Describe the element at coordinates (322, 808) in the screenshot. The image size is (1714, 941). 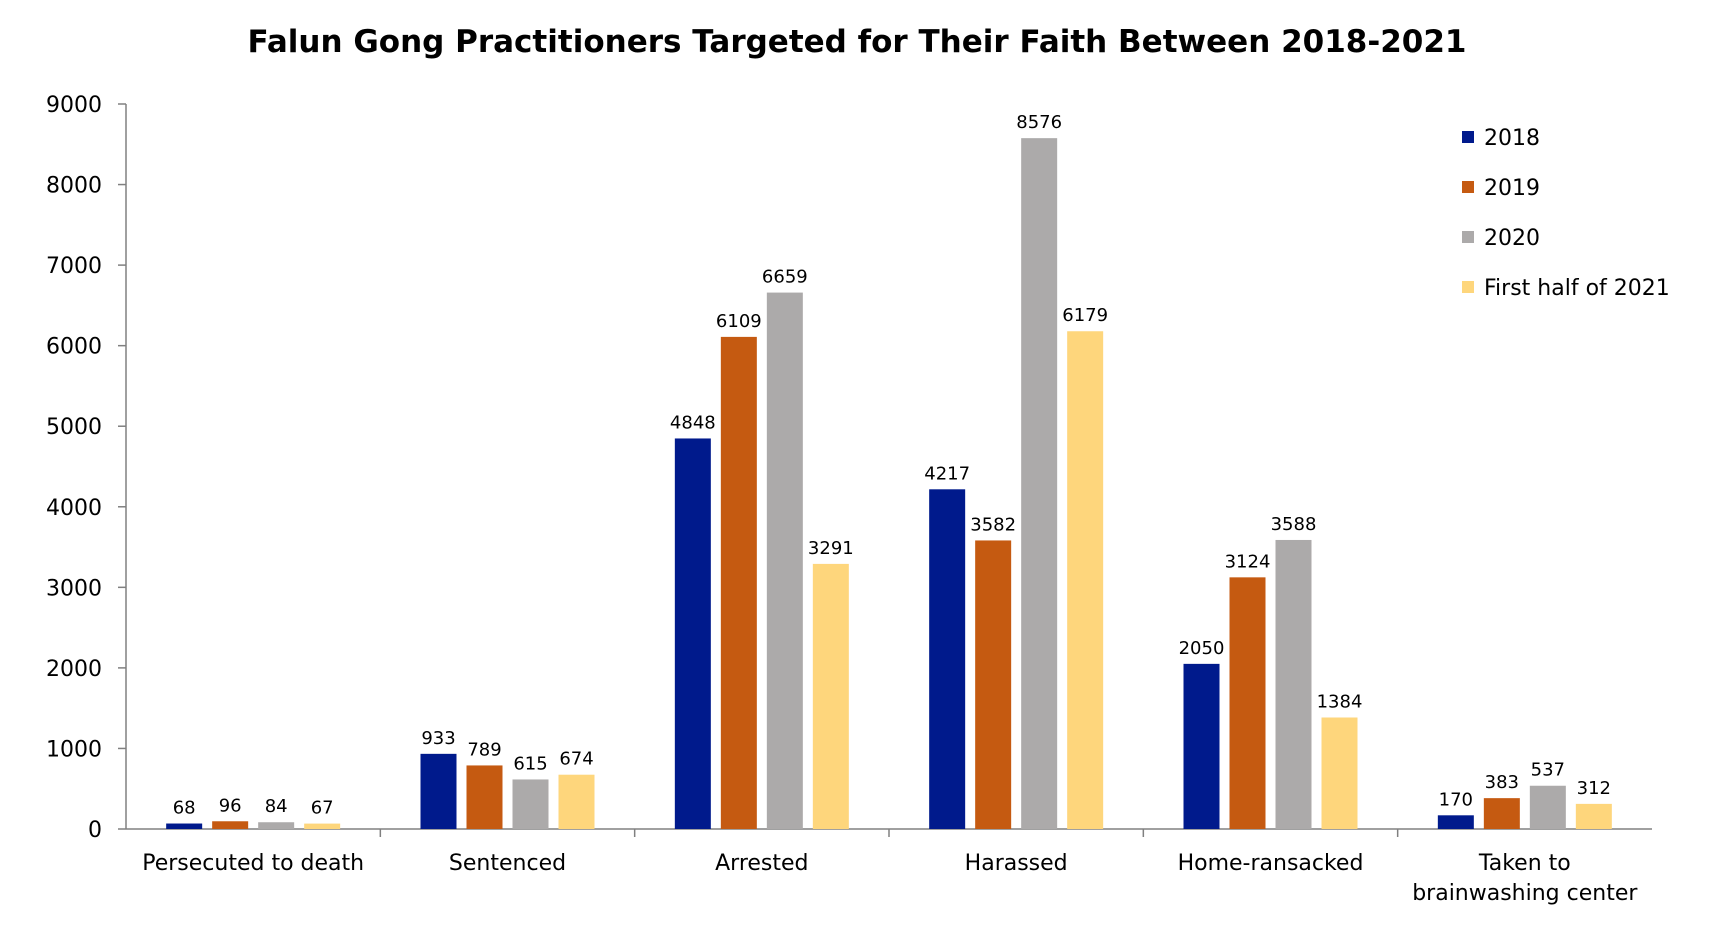
I see `data-label: 67` at that location.